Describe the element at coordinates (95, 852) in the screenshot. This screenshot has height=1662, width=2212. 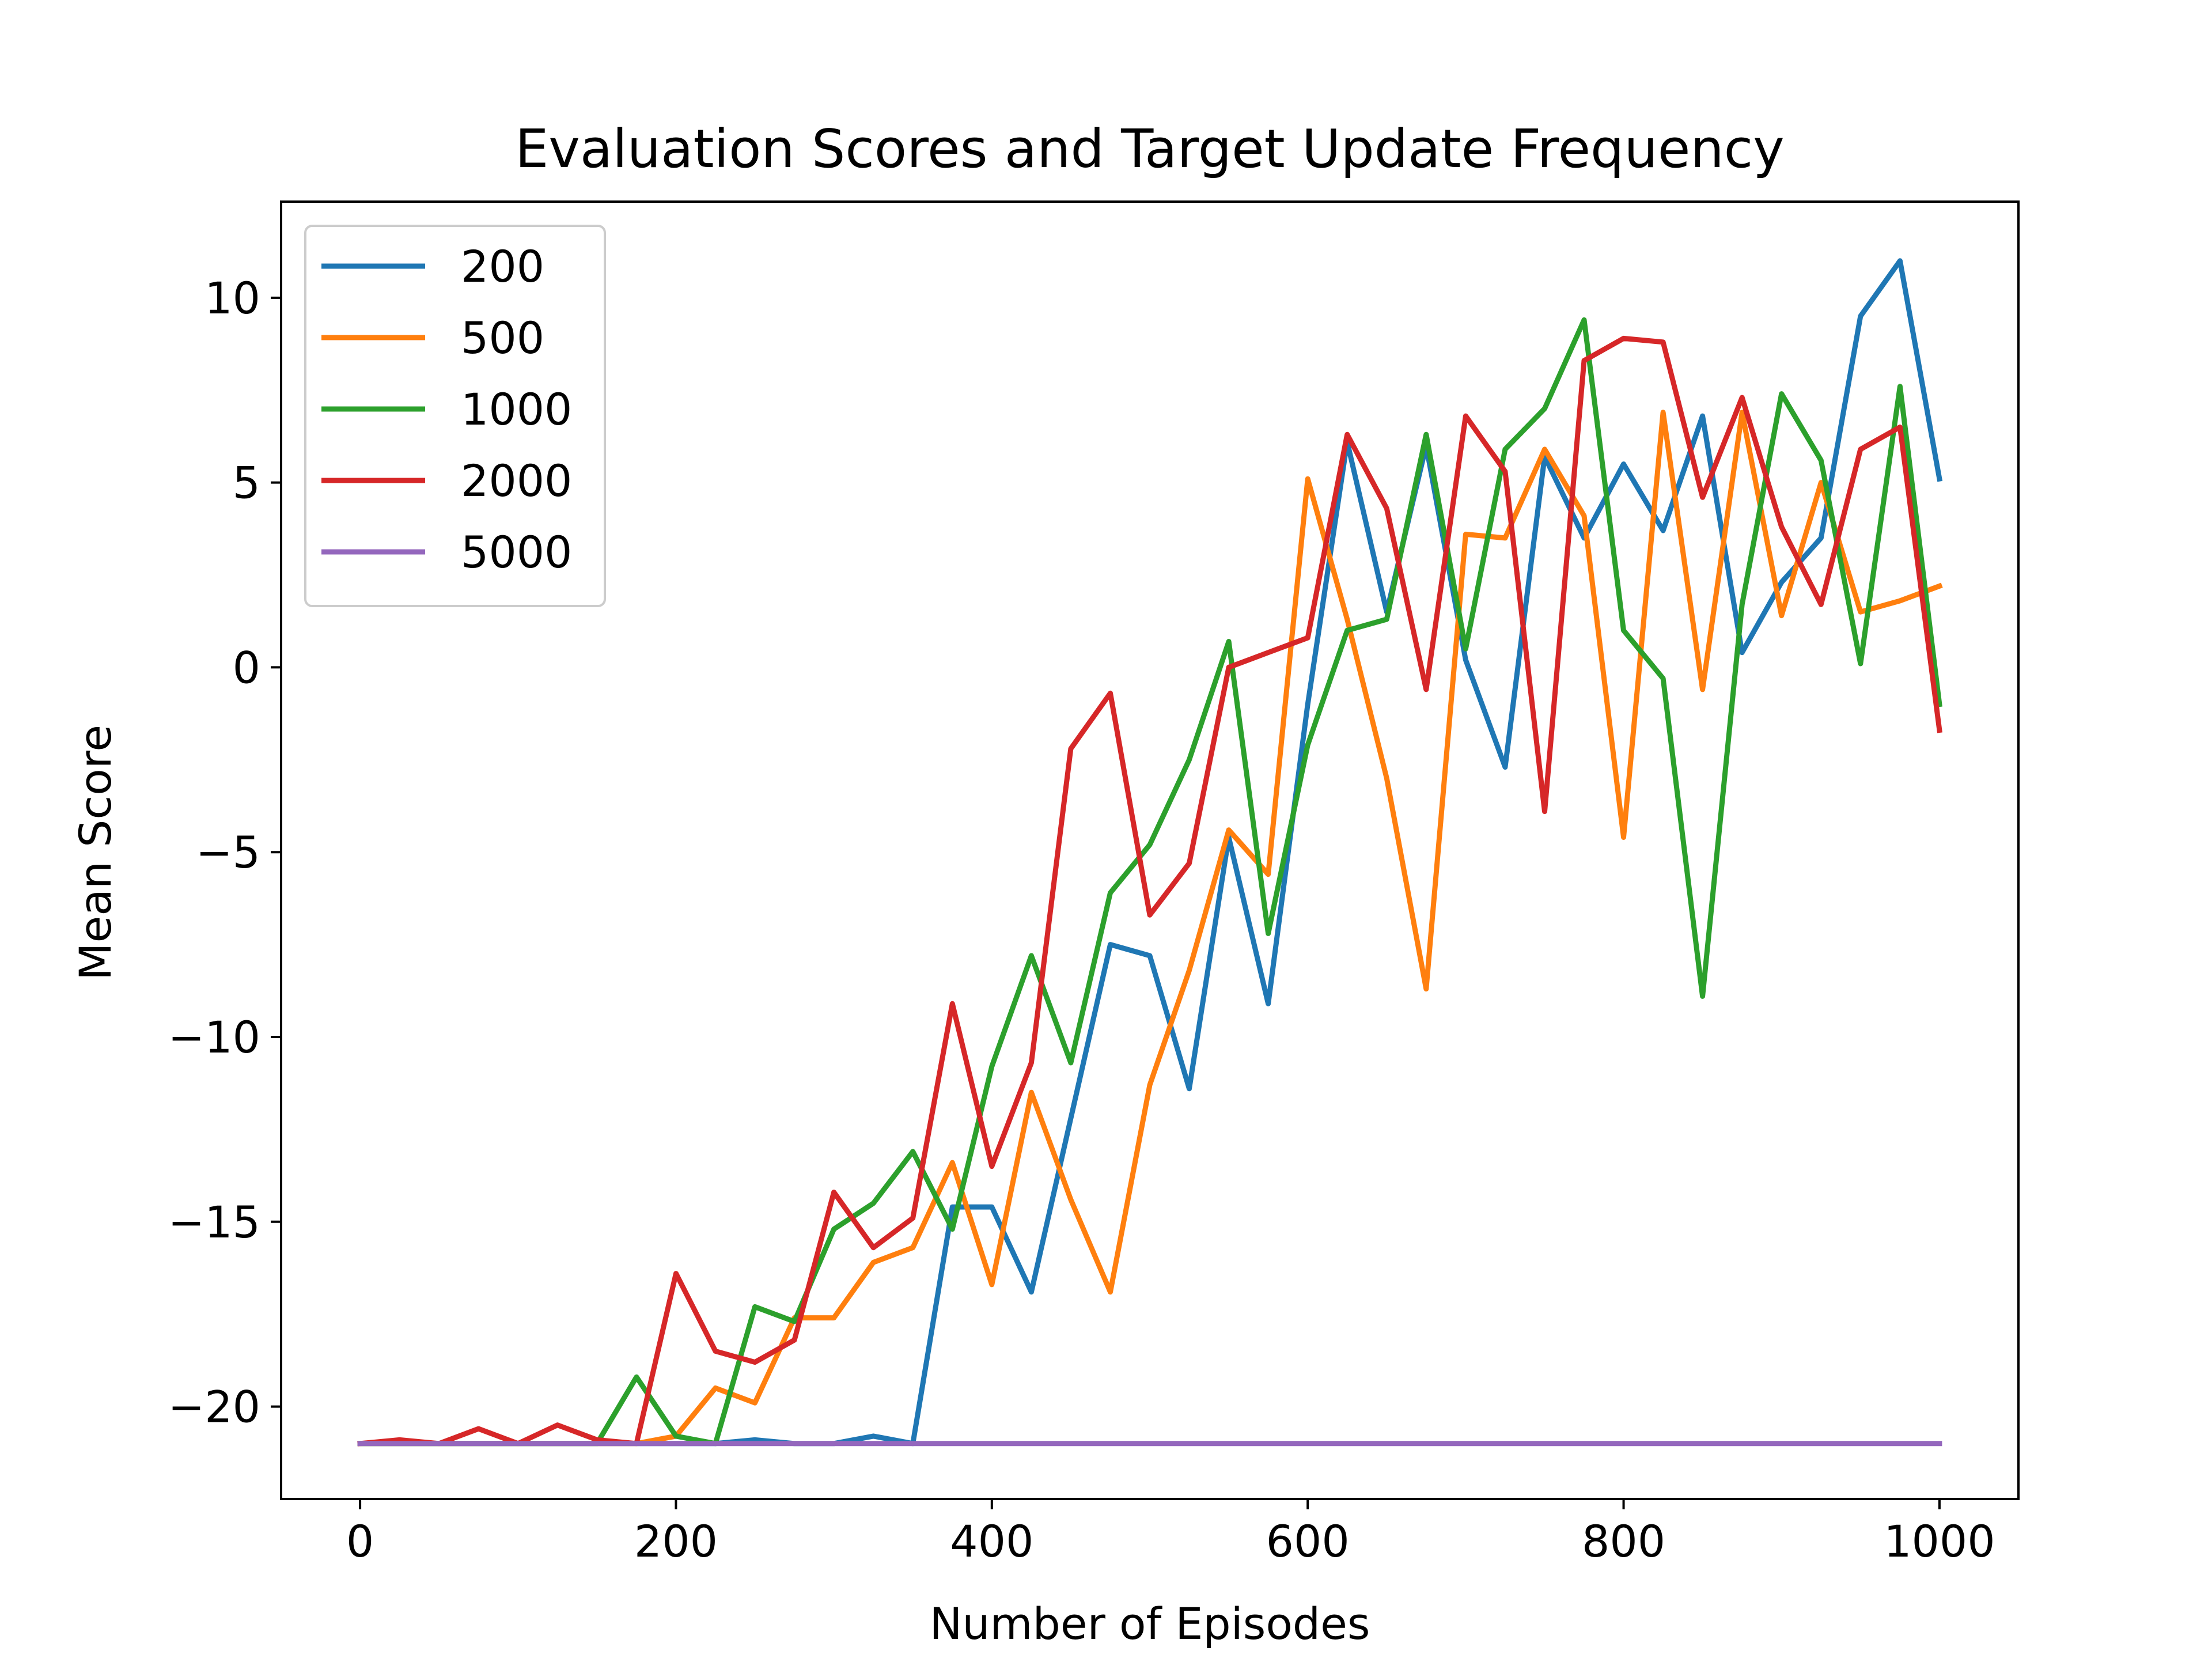
I see `y-axis-label: Mean Score` at that location.